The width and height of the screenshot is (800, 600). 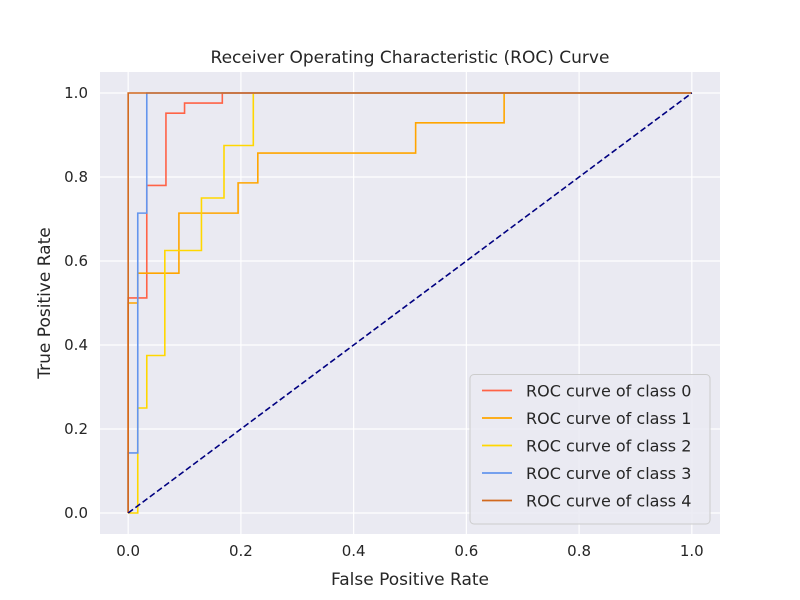 I want to click on y-tick-label: 0.2, so click(x=76, y=429).